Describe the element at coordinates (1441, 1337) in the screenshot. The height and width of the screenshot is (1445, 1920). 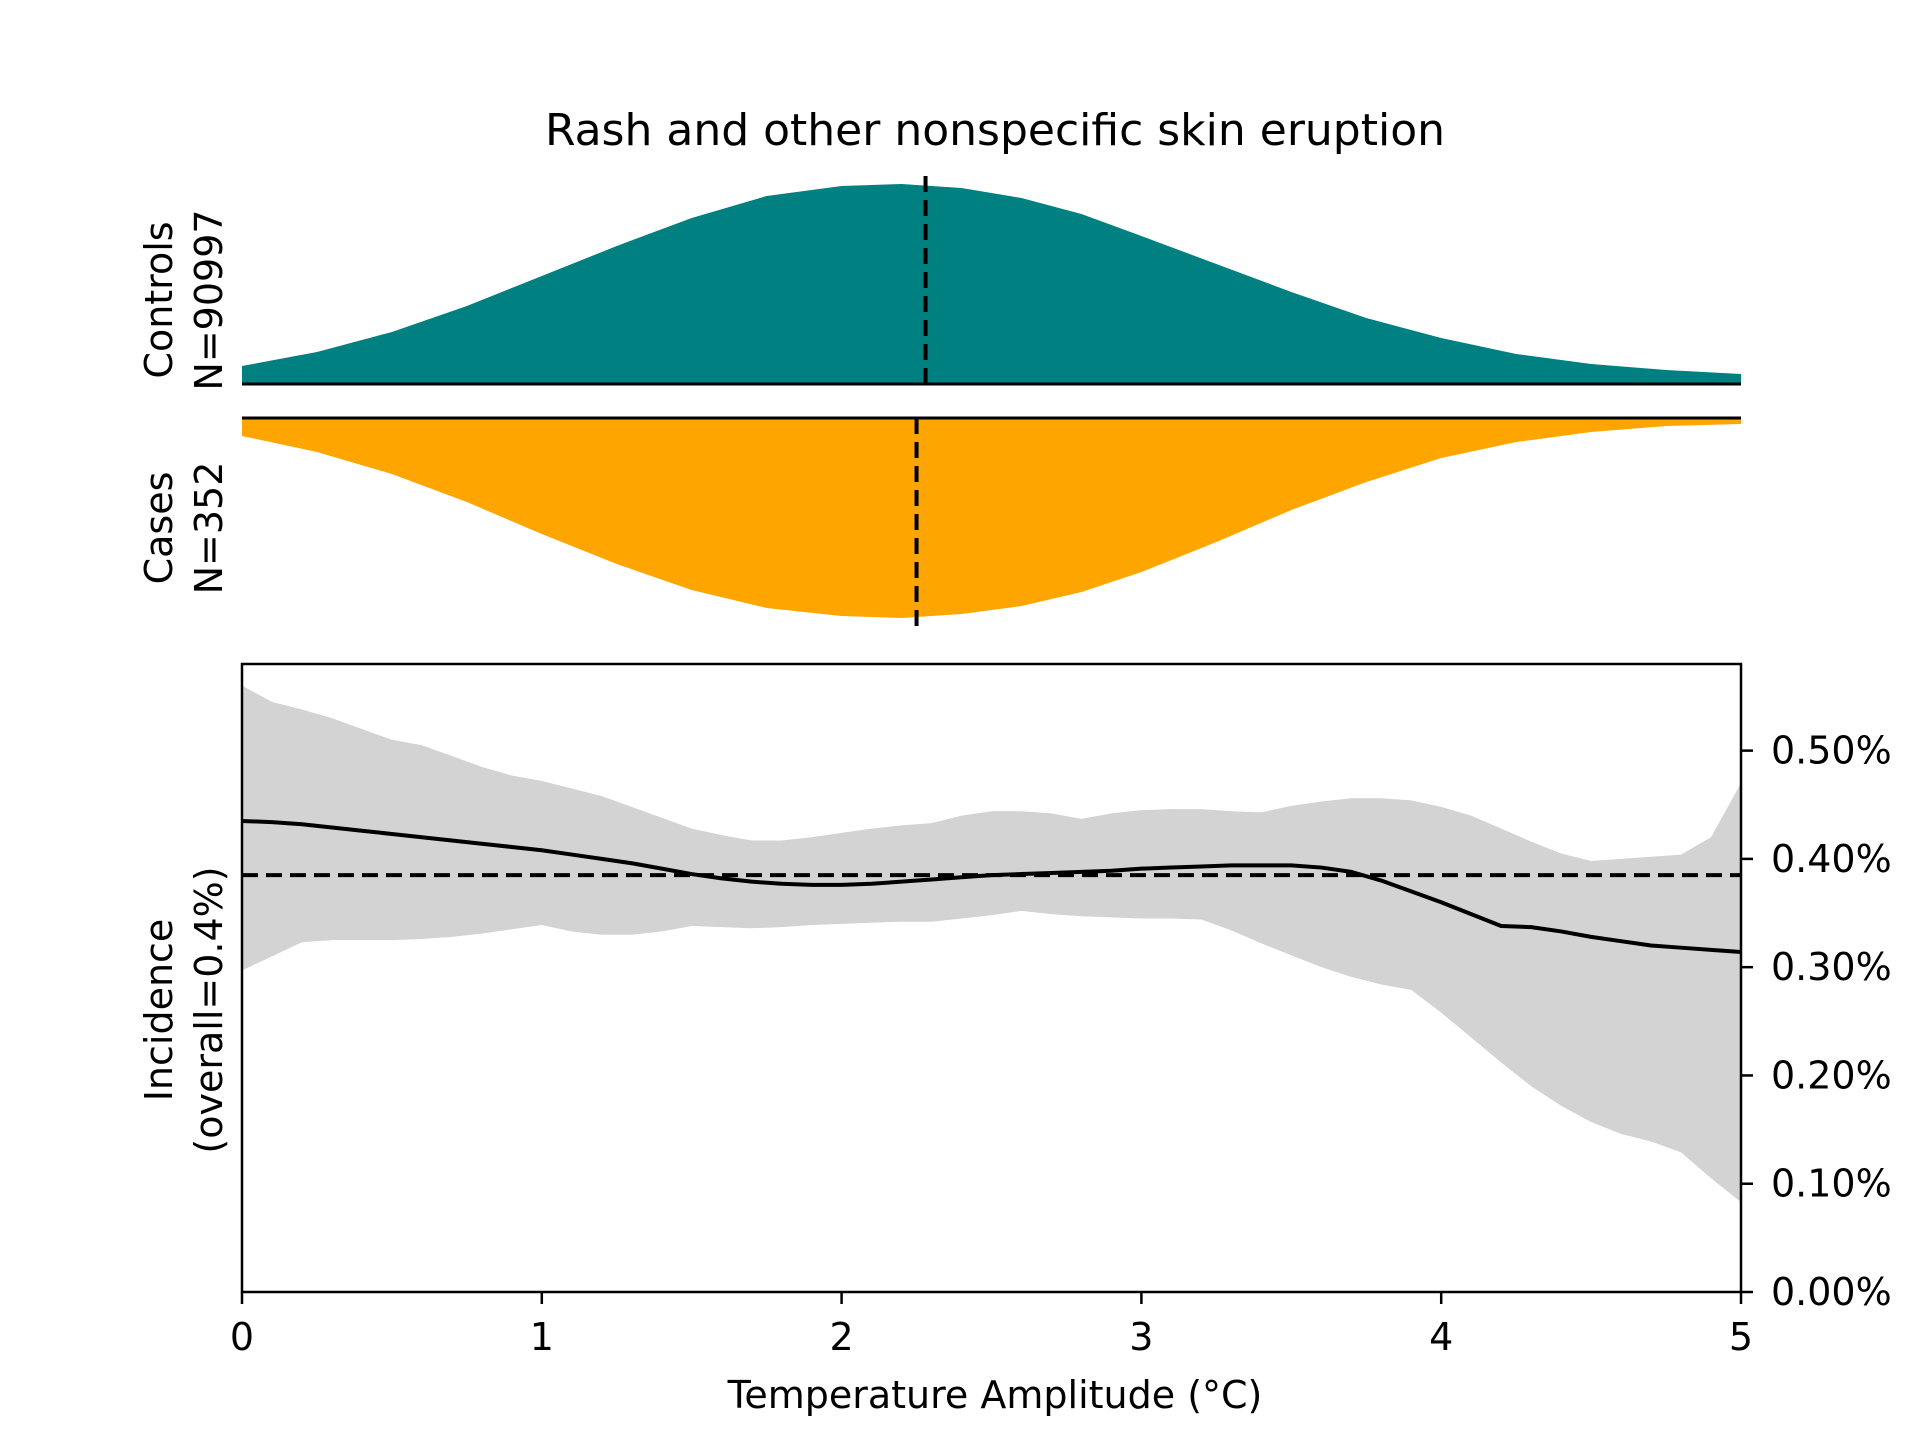
I see `x-tick-label: 4` at that location.